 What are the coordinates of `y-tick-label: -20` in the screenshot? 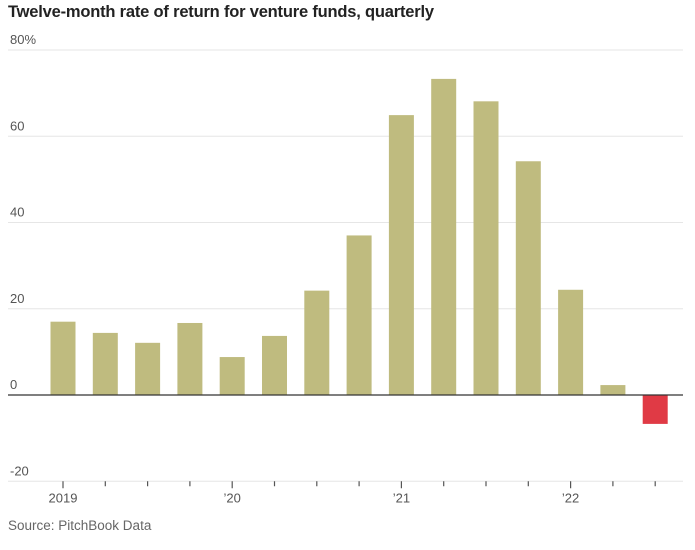 It's located at (19, 470).